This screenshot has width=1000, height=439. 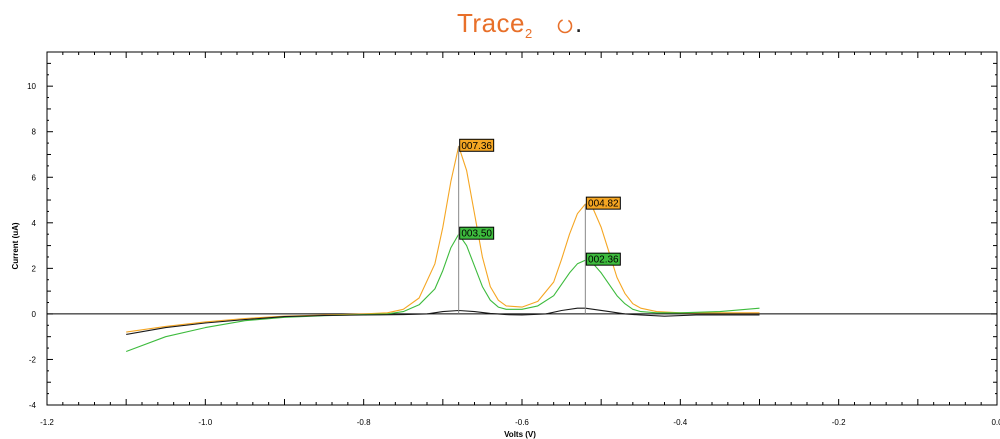 What do you see at coordinates (47, 422) in the screenshot?
I see `x-tick-label: -1.2` at bounding box center [47, 422].